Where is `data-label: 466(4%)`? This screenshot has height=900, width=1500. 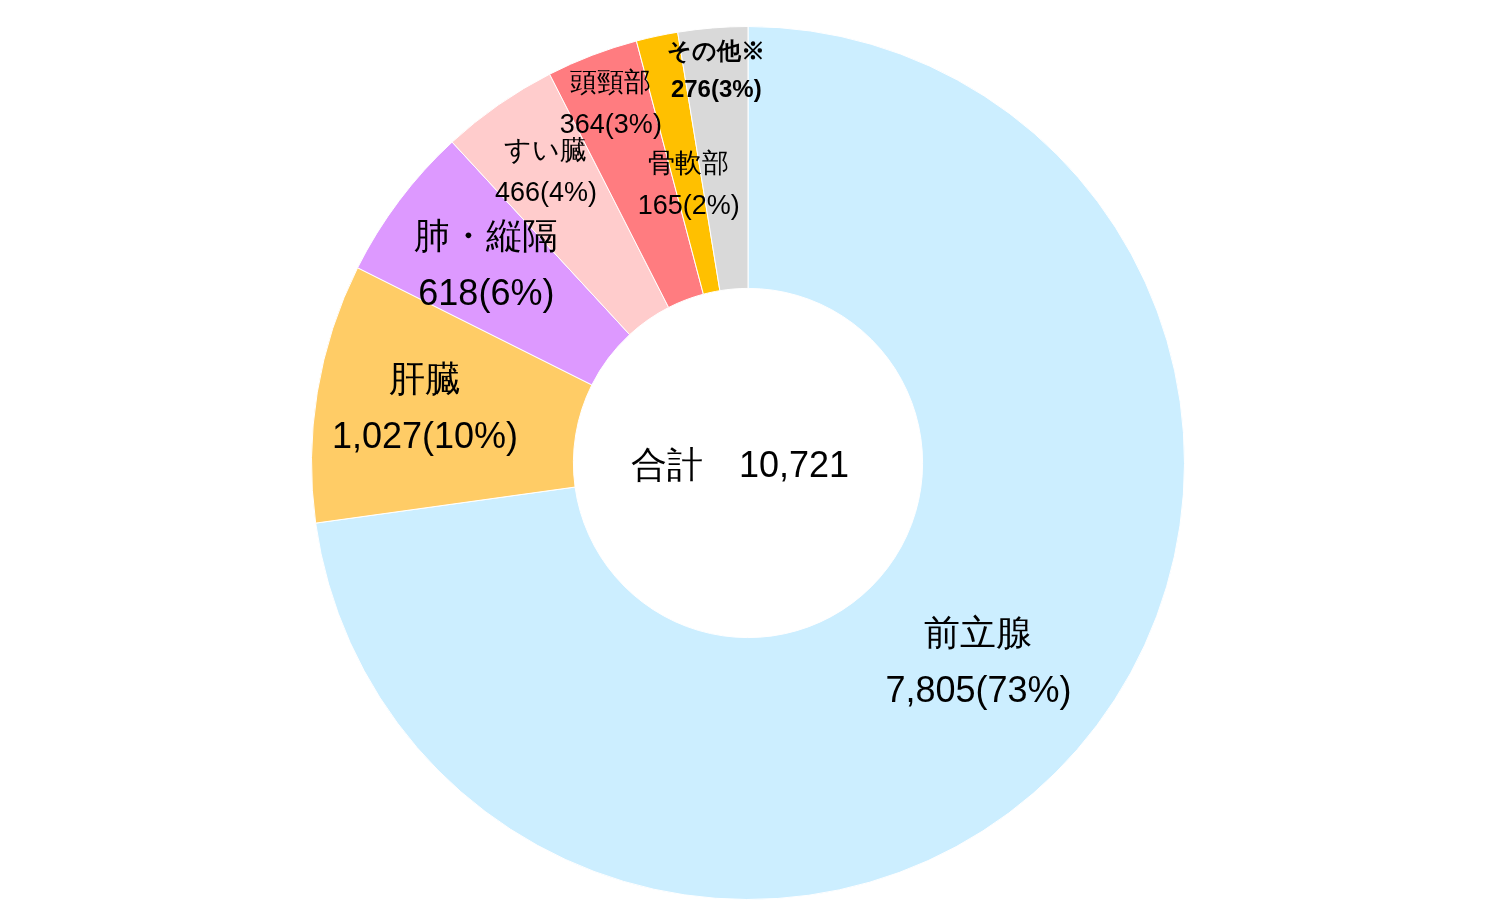 data-label: 466(4%) is located at coordinates (545, 192).